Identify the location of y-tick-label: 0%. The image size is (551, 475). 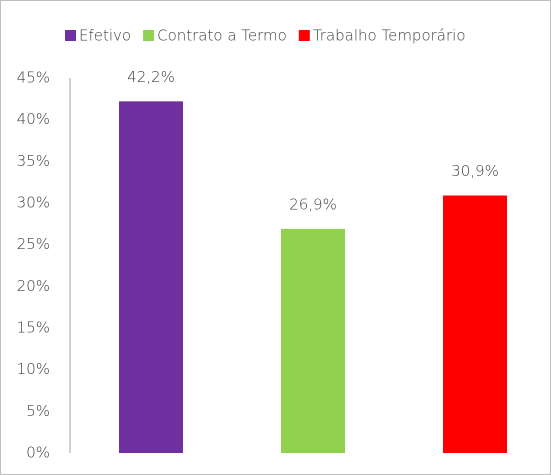
(38, 453).